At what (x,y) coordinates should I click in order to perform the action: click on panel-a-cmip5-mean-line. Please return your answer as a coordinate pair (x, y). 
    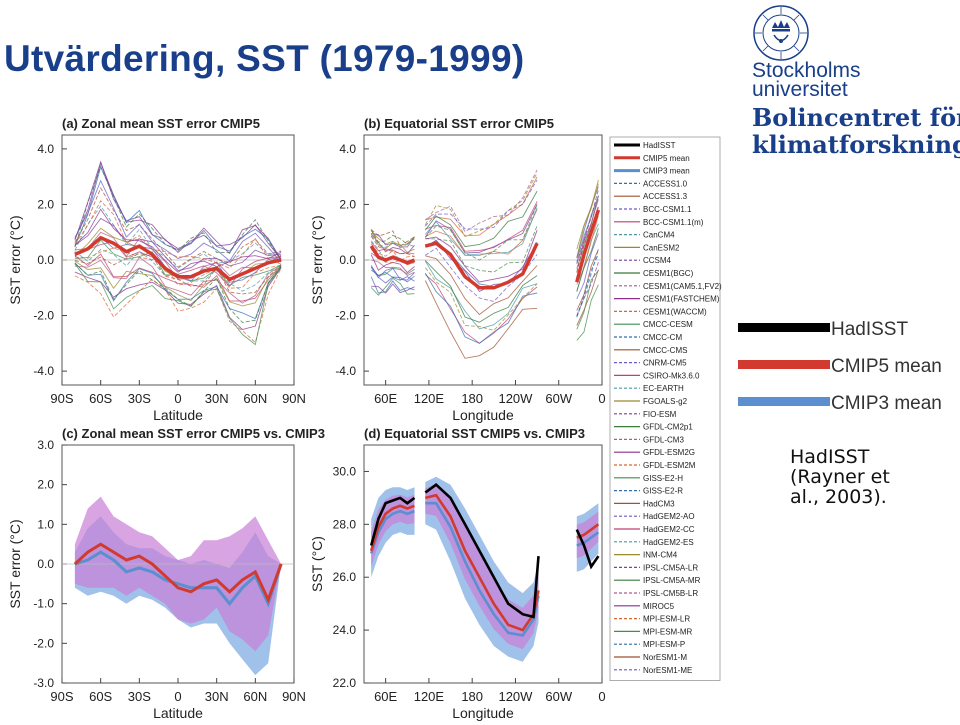
    Looking at the image, I should click on (178, 258).